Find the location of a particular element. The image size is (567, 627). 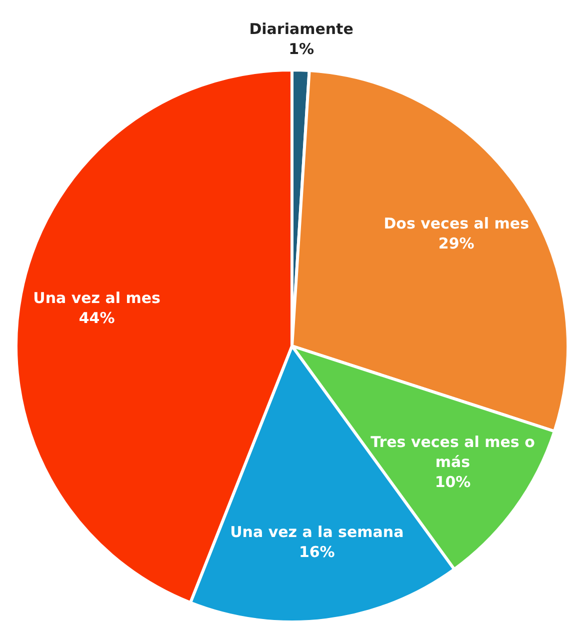

slice-label: Tres veces al mes o más is located at coordinates (452, 451).